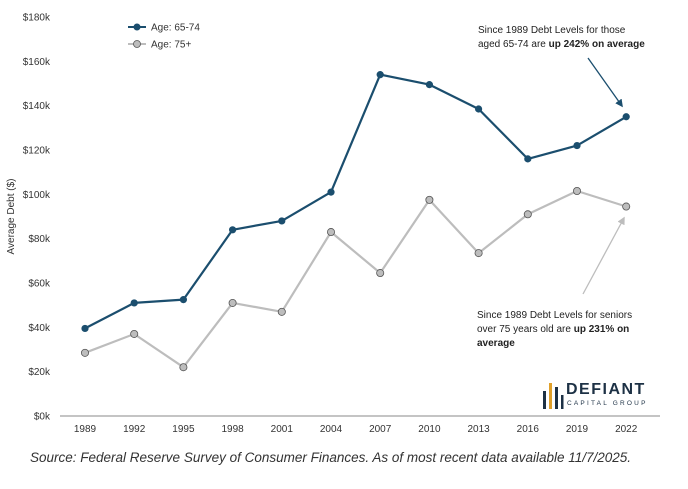 This screenshot has height=489, width=688. Describe the element at coordinates (577, 429) in the screenshot. I see `x-tick-label: 2019` at that location.